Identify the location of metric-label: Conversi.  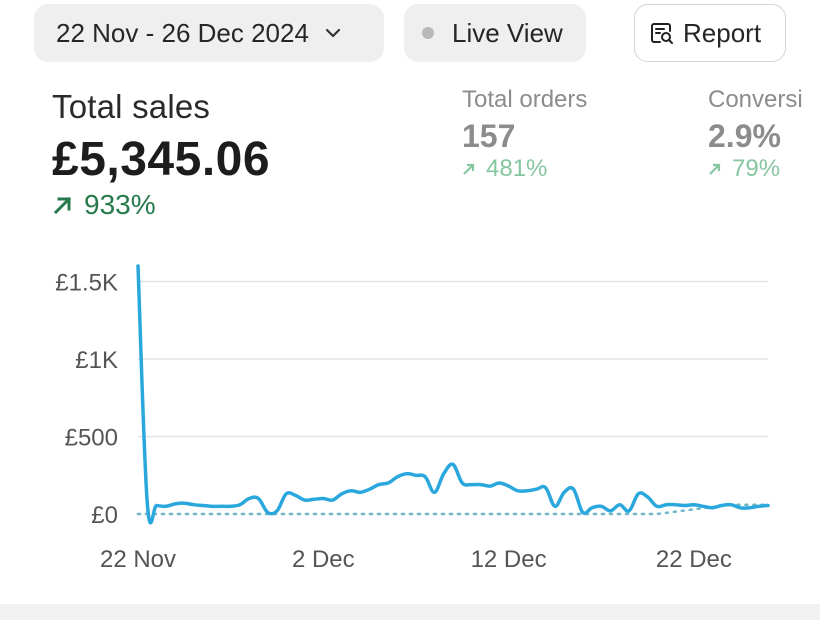
(755, 99).